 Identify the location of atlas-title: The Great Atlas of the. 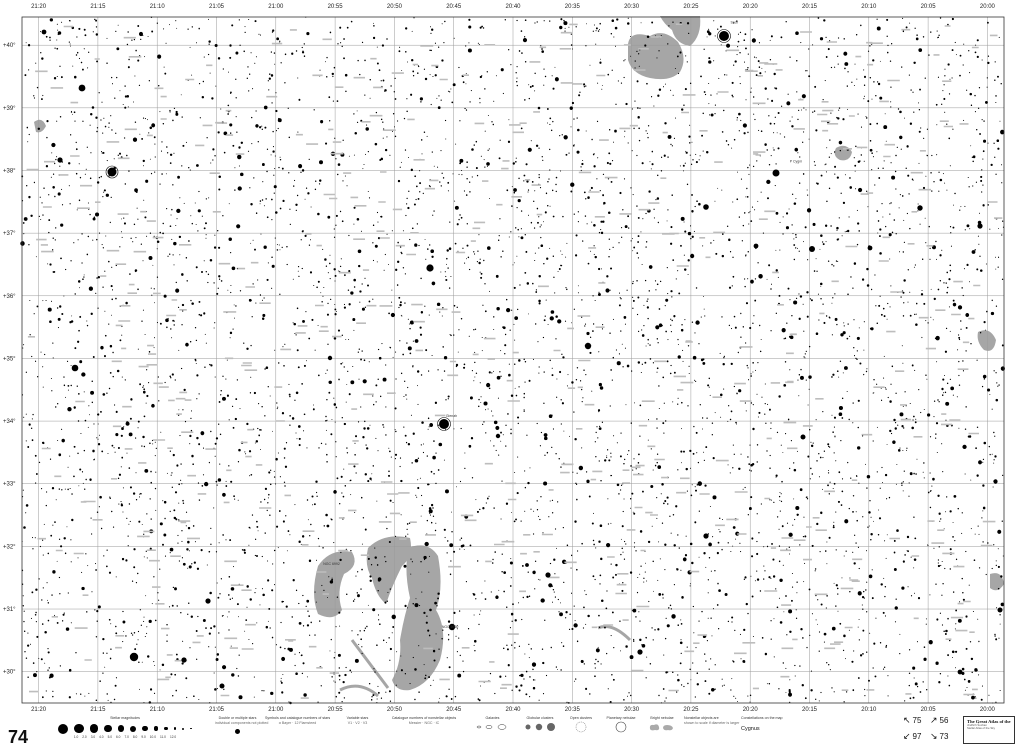
(989, 721).